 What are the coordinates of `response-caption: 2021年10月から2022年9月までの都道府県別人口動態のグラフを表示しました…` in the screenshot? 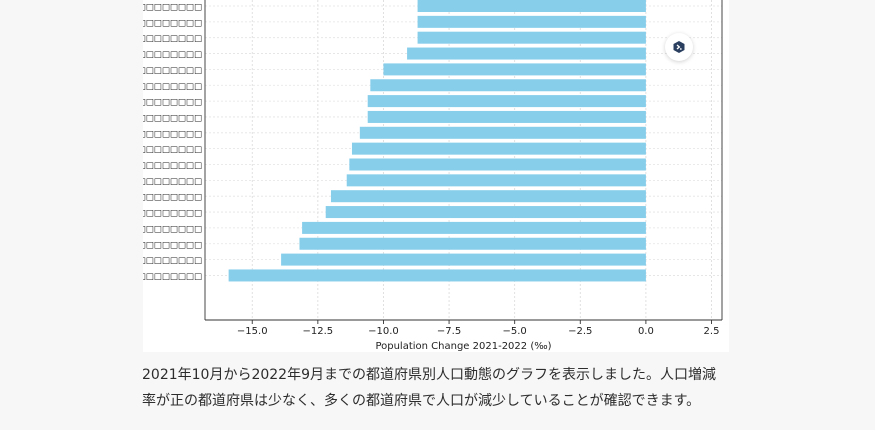 It's located at (442, 388).